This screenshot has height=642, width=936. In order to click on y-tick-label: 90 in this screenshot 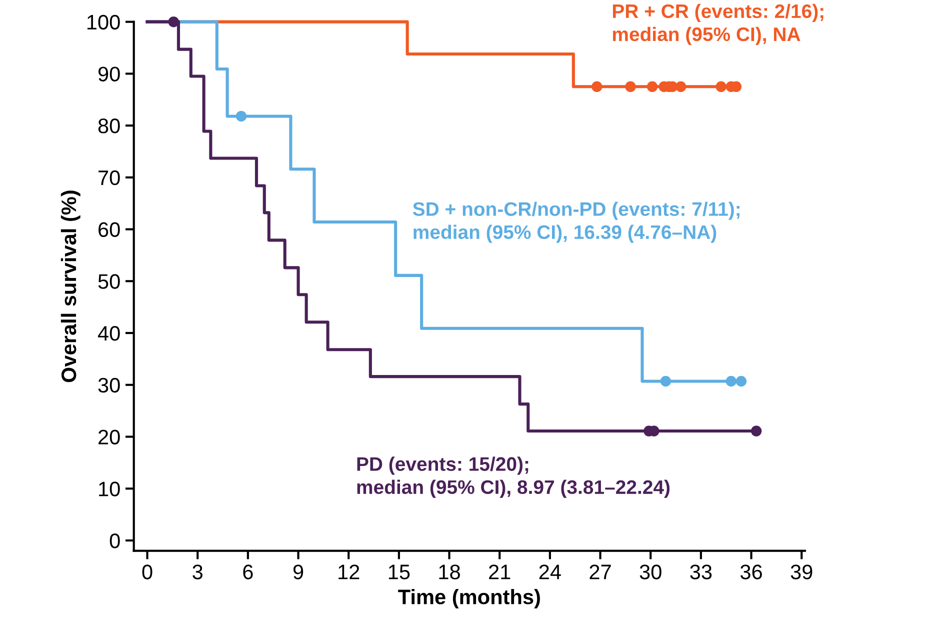, I will do `click(109, 74)`.